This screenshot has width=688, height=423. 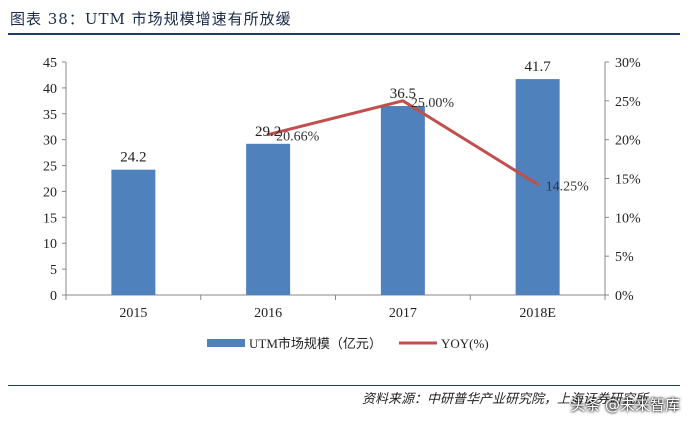 I want to click on bar-value-label: 29.2, so click(x=268, y=132).